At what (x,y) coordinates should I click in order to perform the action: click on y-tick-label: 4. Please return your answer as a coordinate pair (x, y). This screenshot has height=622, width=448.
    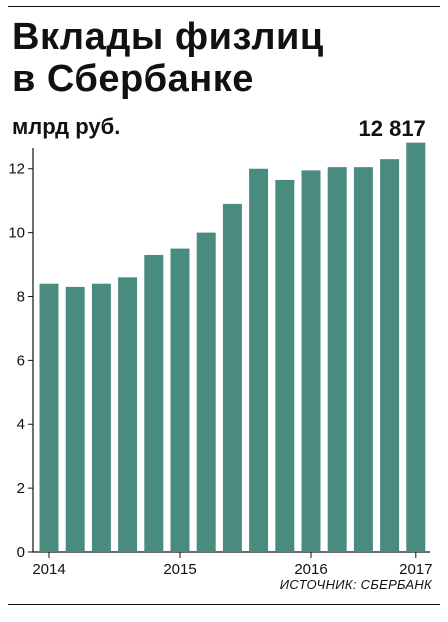
    Looking at the image, I should click on (21, 424).